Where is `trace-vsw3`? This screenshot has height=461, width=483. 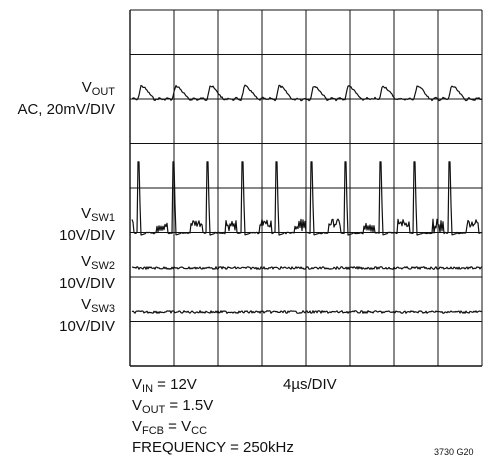
trace-vsw3 is located at coordinates (307, 312).